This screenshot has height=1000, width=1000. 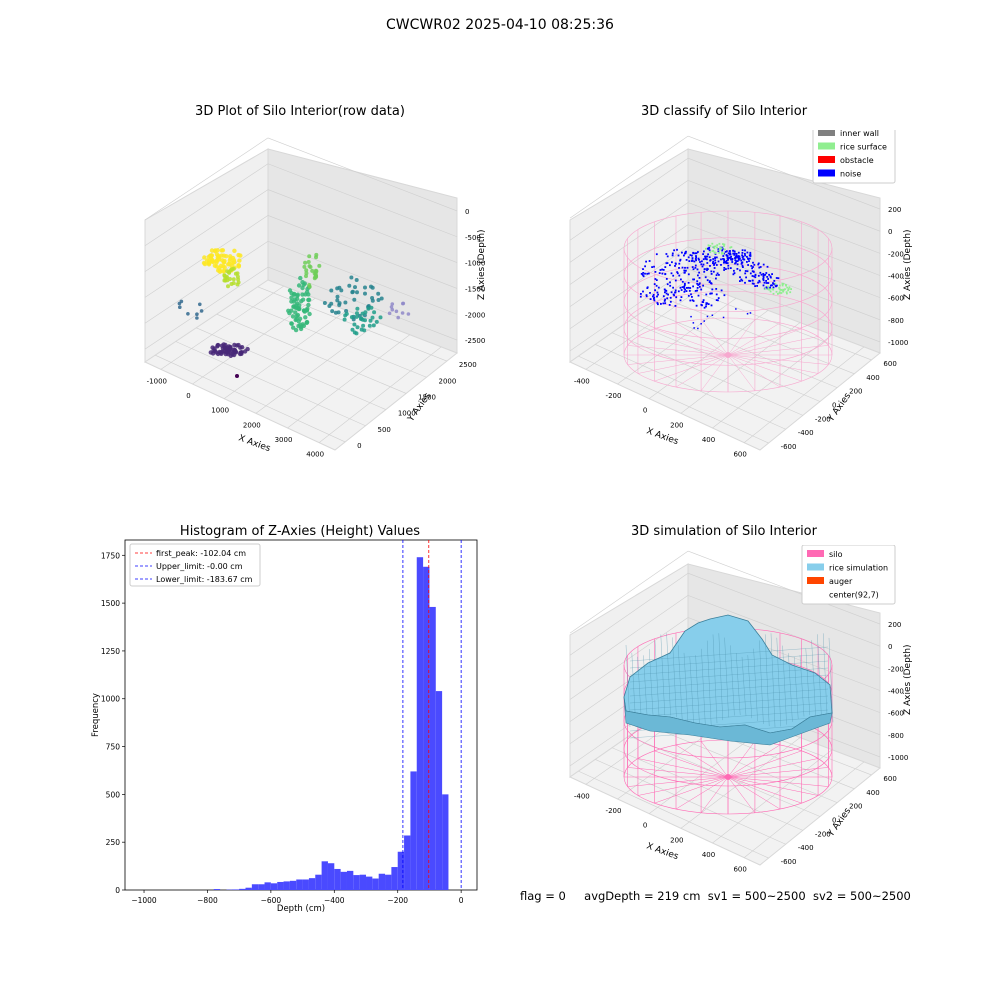 What do you see at coordinates (756, 896) in the screenshot?
I see `sv1-text: sv1 = 500~2500` at bounding box center [756, 896].